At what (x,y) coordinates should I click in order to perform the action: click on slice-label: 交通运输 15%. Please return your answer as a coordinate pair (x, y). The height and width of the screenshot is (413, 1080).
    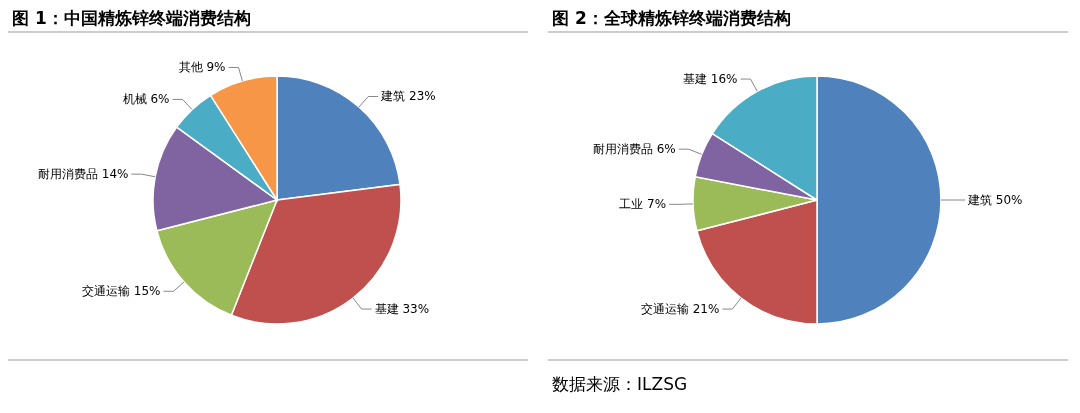
    Looking at the image, I should click on (121, 291).